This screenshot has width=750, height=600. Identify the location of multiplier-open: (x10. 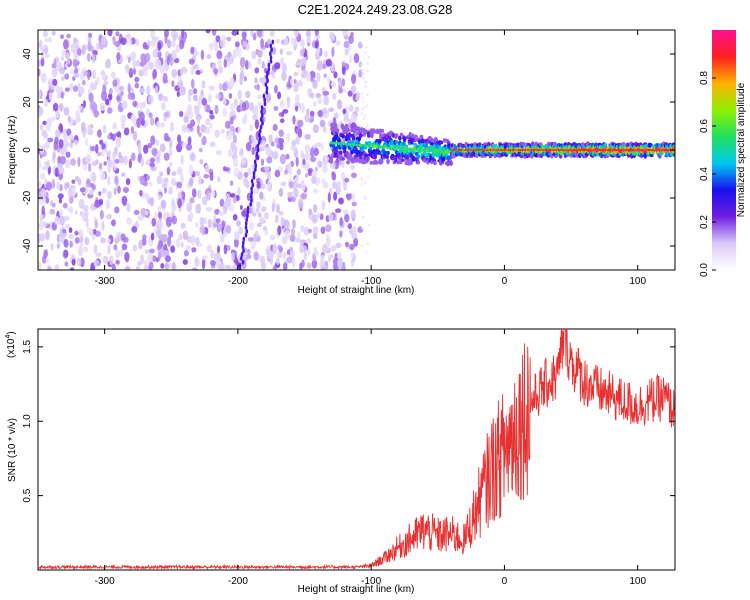
(11, 348).